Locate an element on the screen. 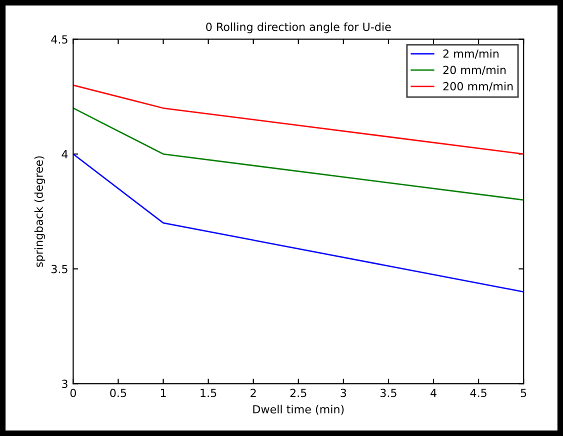  x-tick-label: 5 is located at coordinates (523, 393).